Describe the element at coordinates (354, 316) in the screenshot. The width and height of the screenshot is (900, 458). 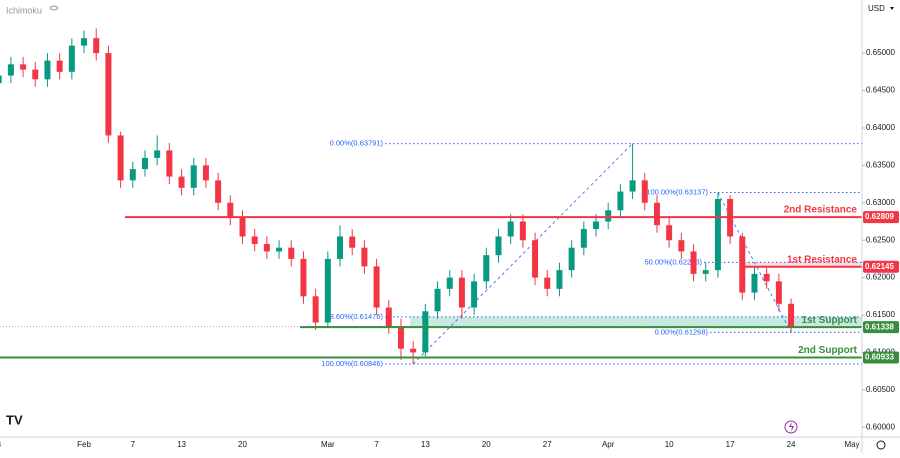
I see `fib-label: 78.60%(0.61476)` at that location.